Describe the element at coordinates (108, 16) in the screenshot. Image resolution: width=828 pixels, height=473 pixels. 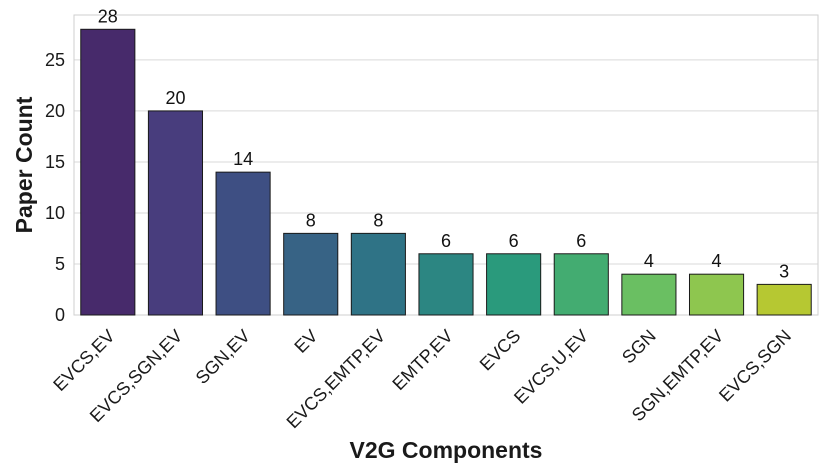
I see `bar-value-label: 28` at that location.